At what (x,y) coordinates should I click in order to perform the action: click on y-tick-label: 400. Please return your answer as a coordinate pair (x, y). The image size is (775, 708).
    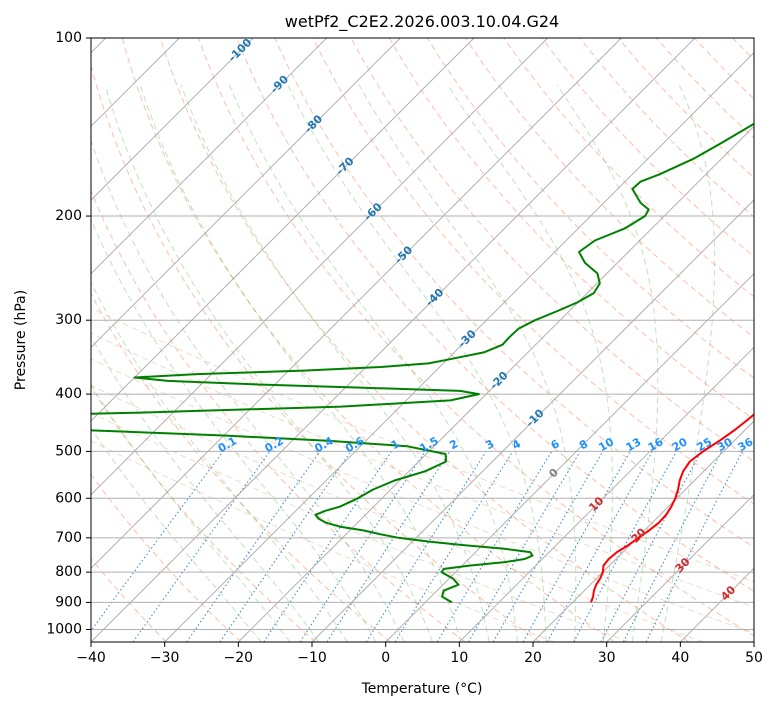
    Looking at the image, I should click on (68, 394).